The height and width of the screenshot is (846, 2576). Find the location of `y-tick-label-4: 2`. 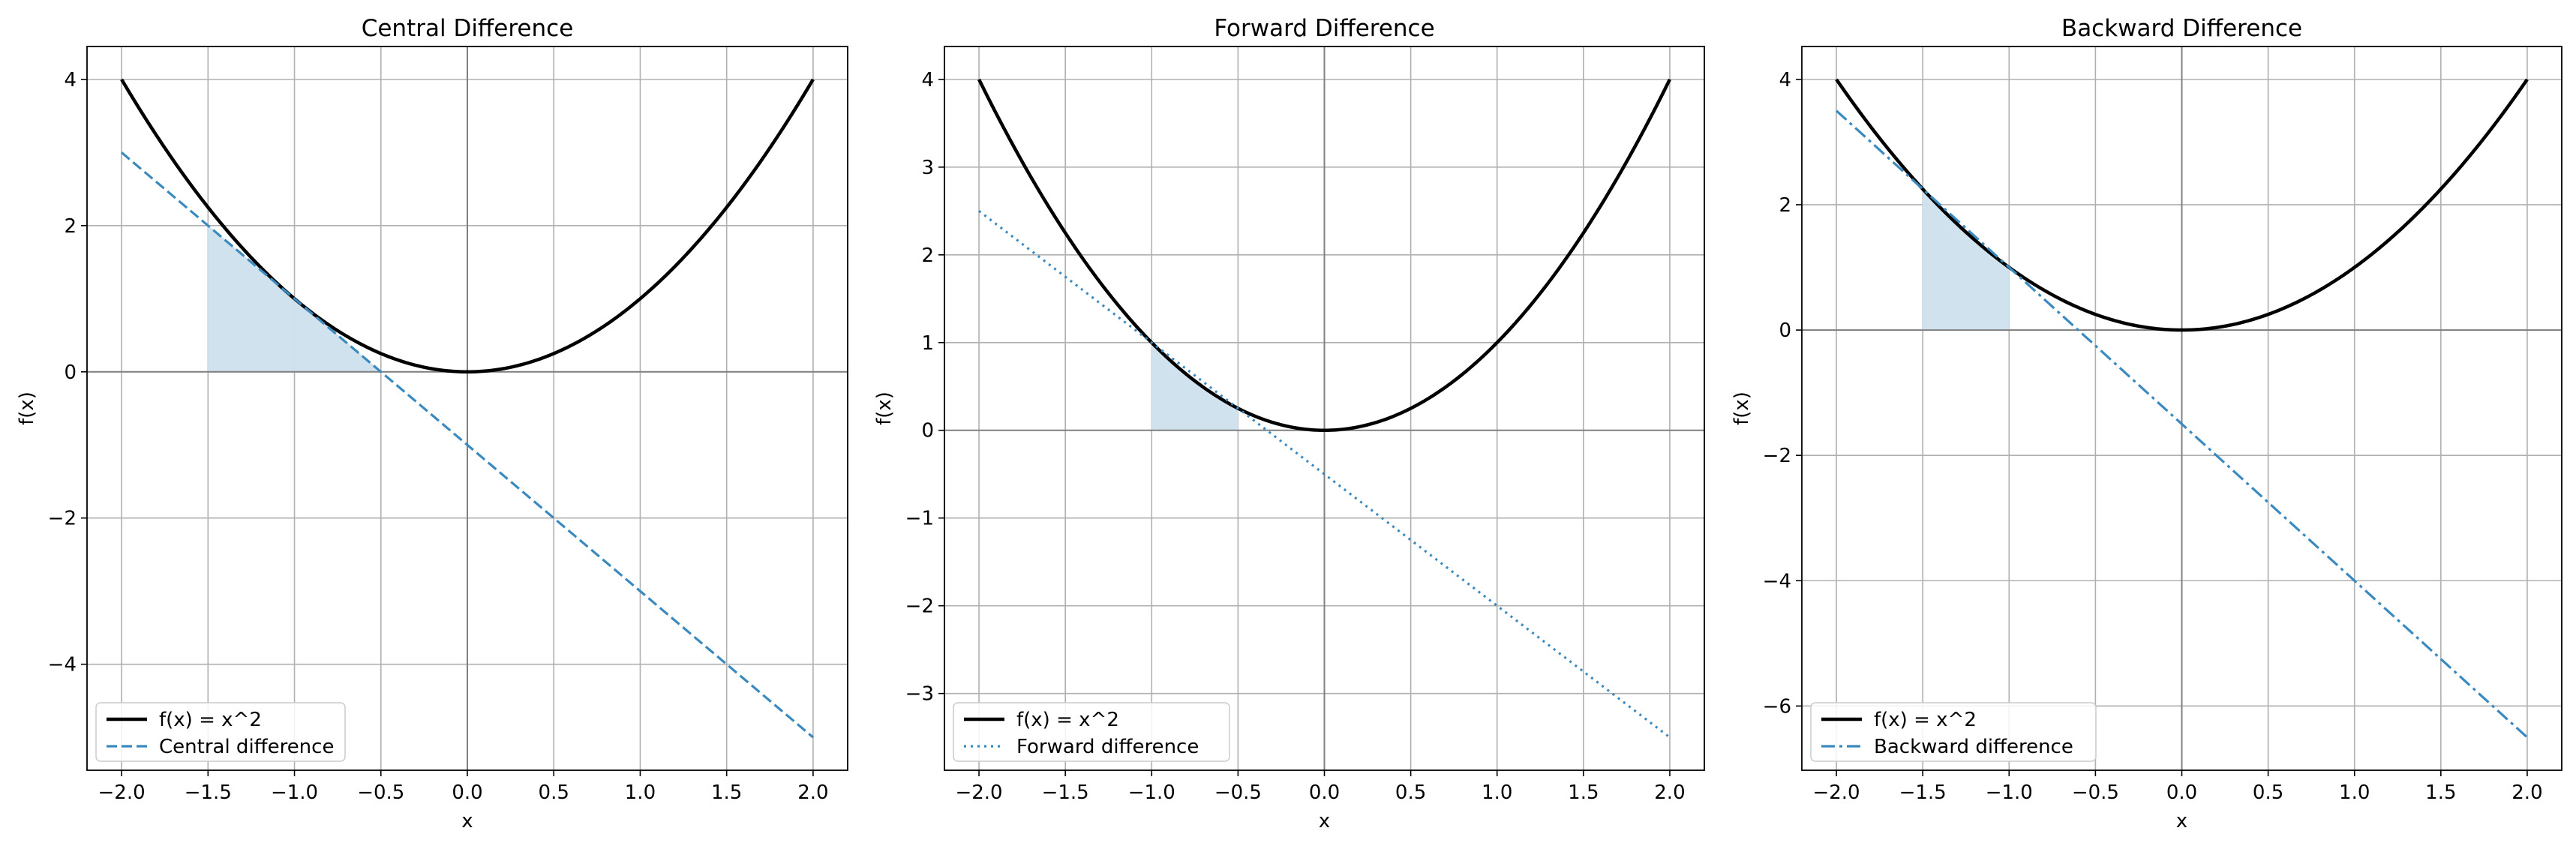

y-tick-label-4: 2 is located at coordinates (1785, 205).